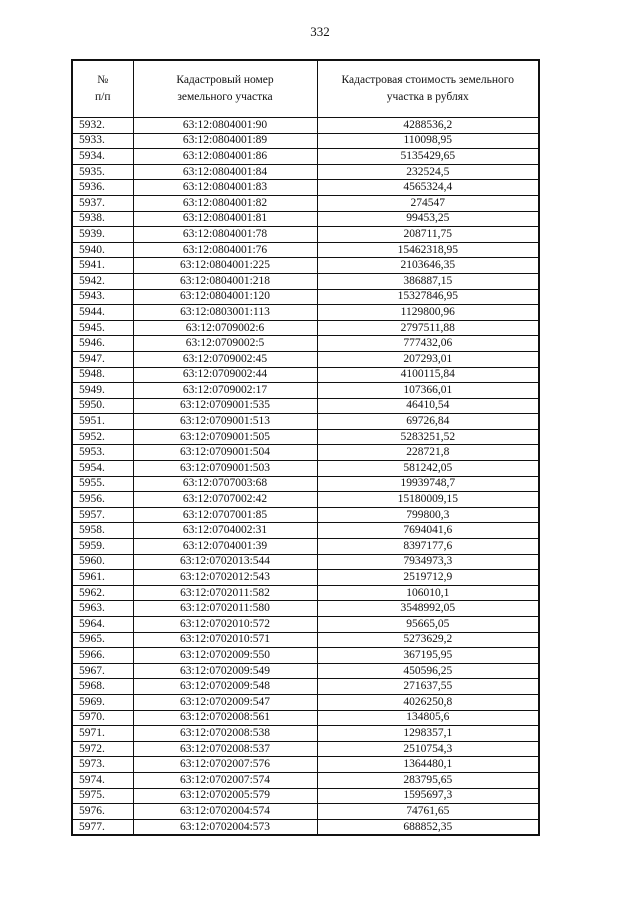 The width and height of the screenshot is (640, 905). Describe the element at coordinates (102, 718) in the screenshot. I see `row-number: 5970.` at that location.